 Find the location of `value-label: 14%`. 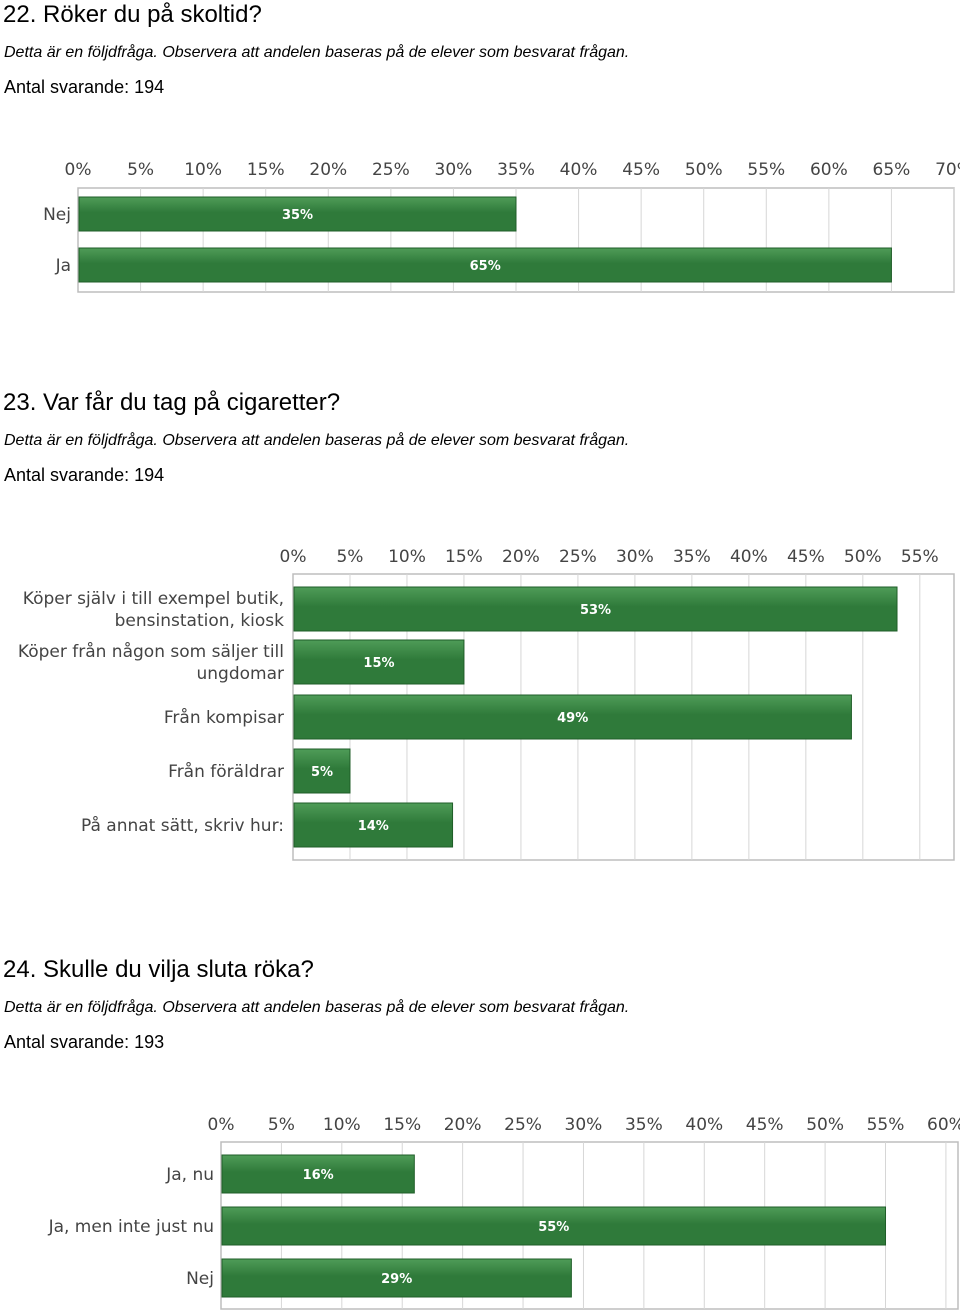

value-label: 14% is located at coordinates (373, 826).